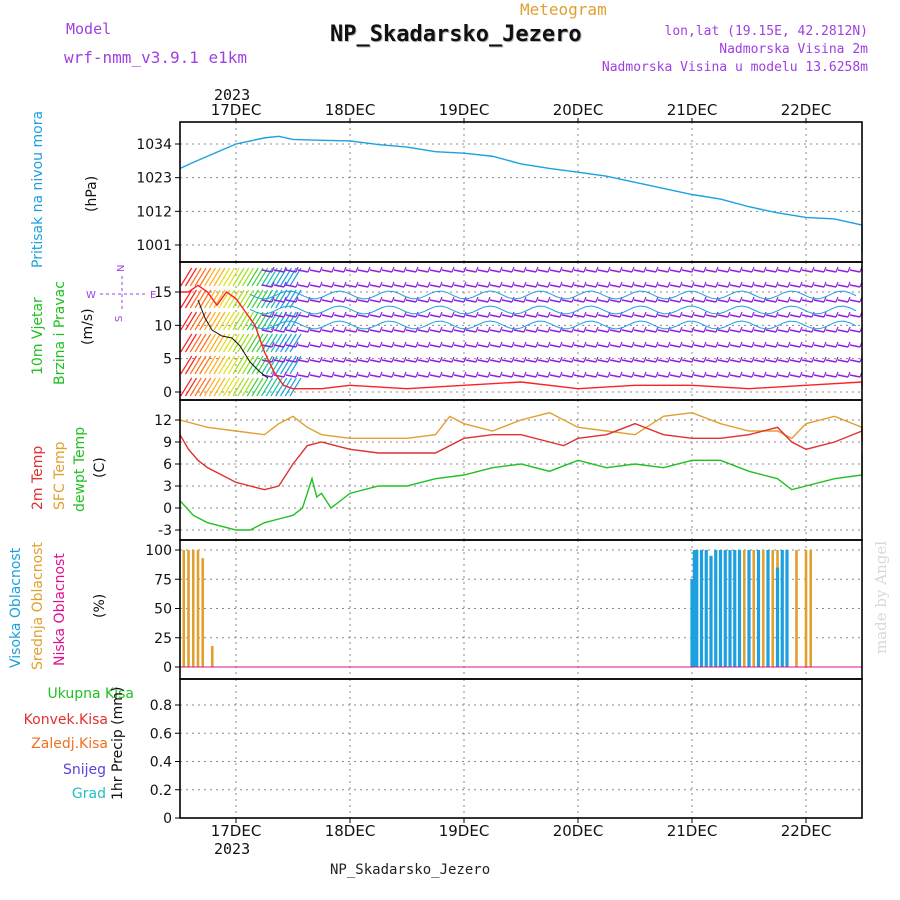  What do you see at coordinates (163, 639) in the screenshot?
I see `cloud-tick-label: 25` at bounding box center [163, 639].